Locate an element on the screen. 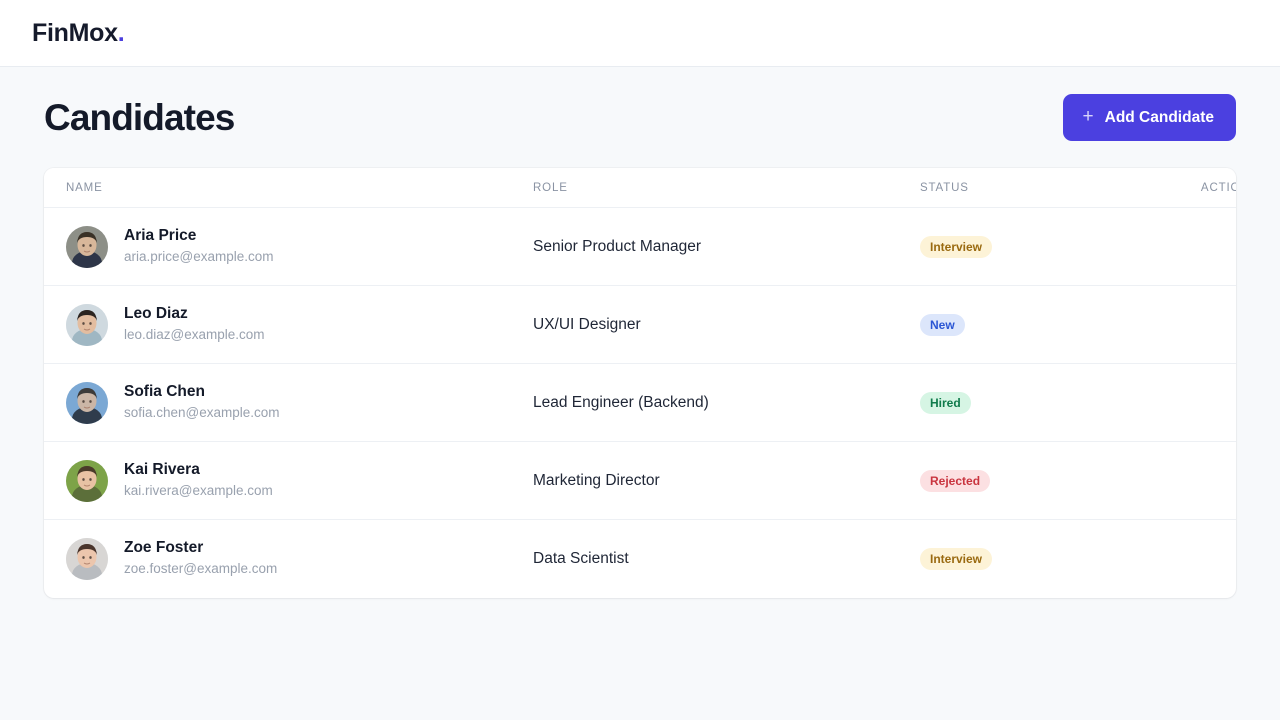  brand-logo: FinMox. is located at coordinates (78, 32).